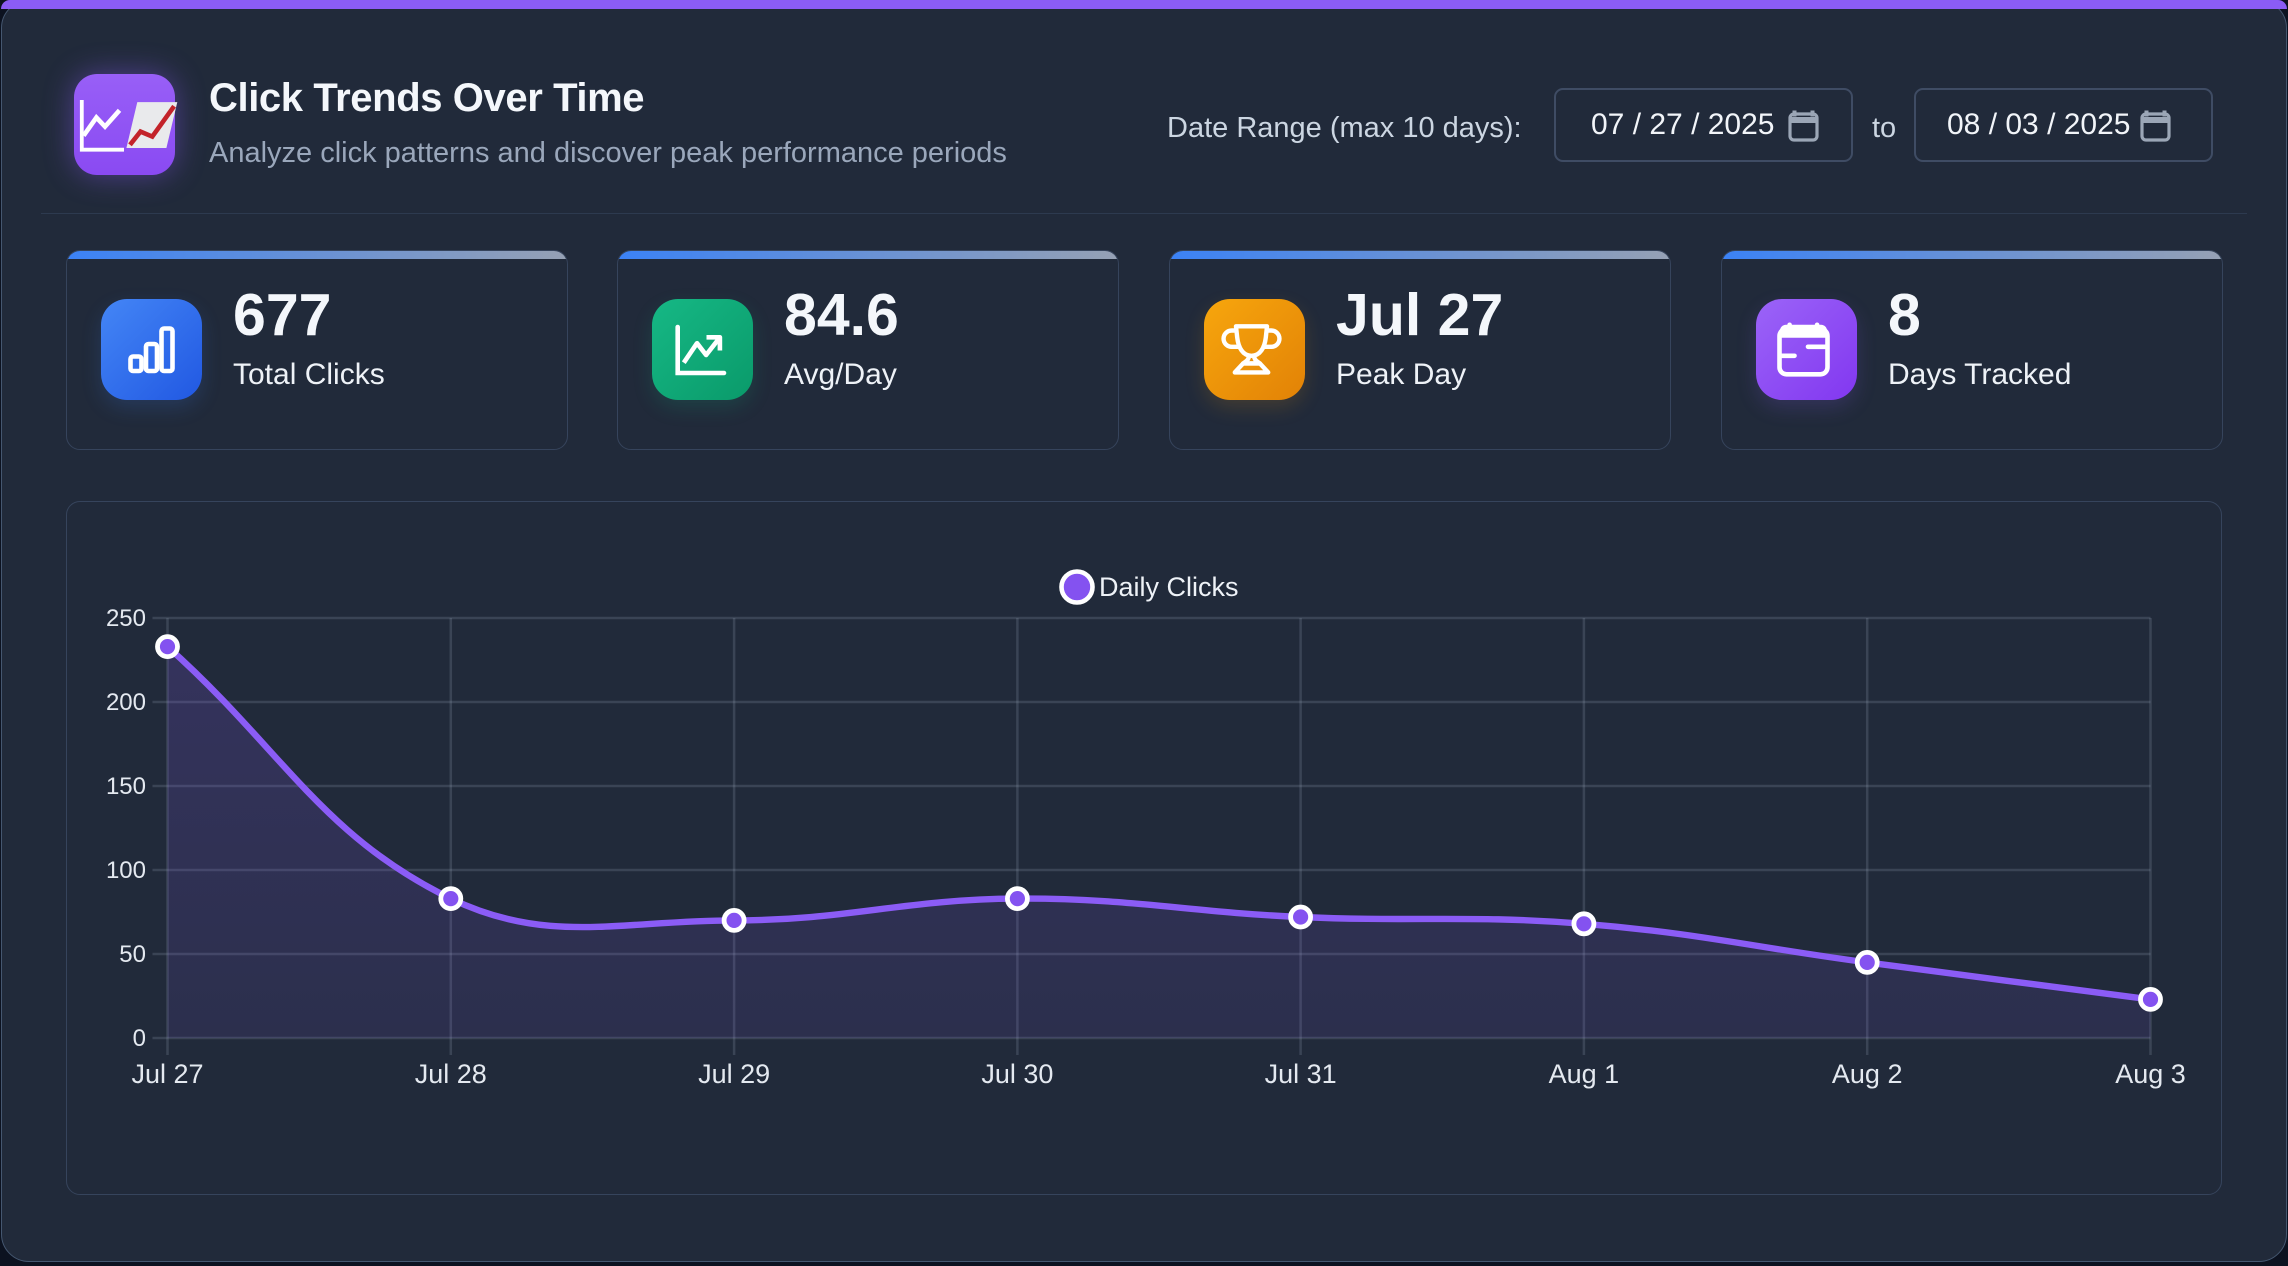 Image resolution: width=2288 pixels, height=1266 pixels. I want to click on svg-text: Jul 30, so click(1017, 1074).